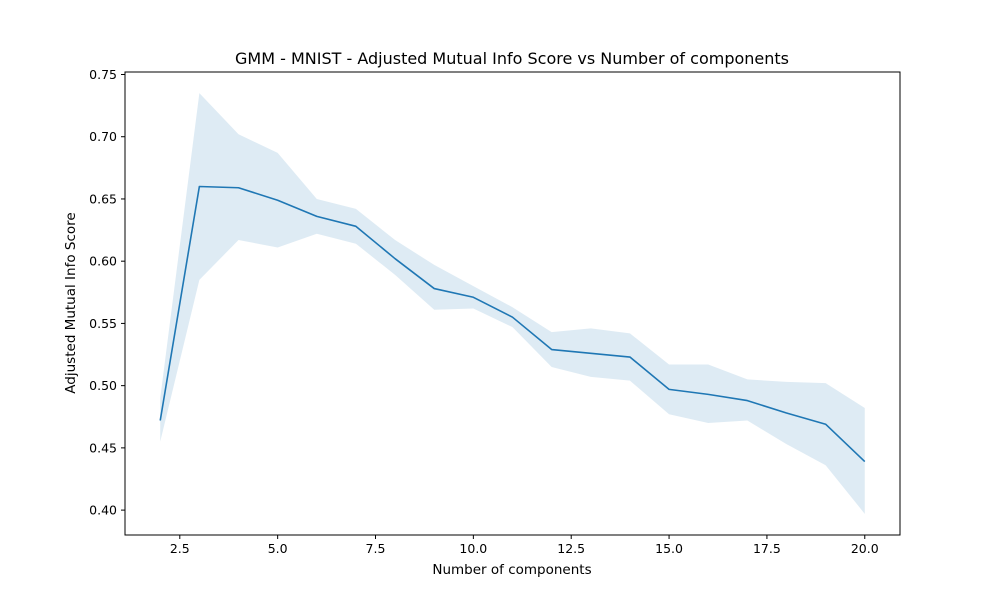 The width and height of the screenshot is (1000, 600). What do you see at coordinates (524, 545) in the screenshot?
I see `x-axis-ticks: 2.5 5.0 7.5 10.0 12.5 15.0 17.5 20.0` at bounding box center [524, 545].